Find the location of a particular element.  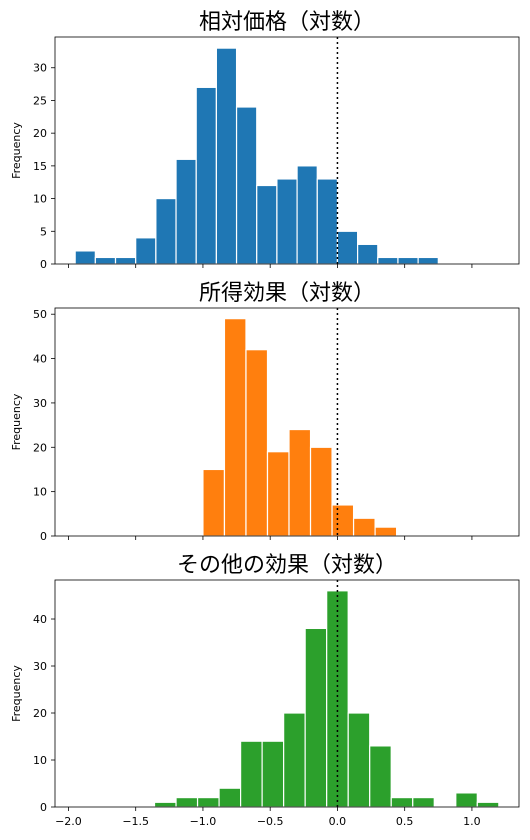

panel-title: 所得効果（対数） is located at coordinates (287, 293).